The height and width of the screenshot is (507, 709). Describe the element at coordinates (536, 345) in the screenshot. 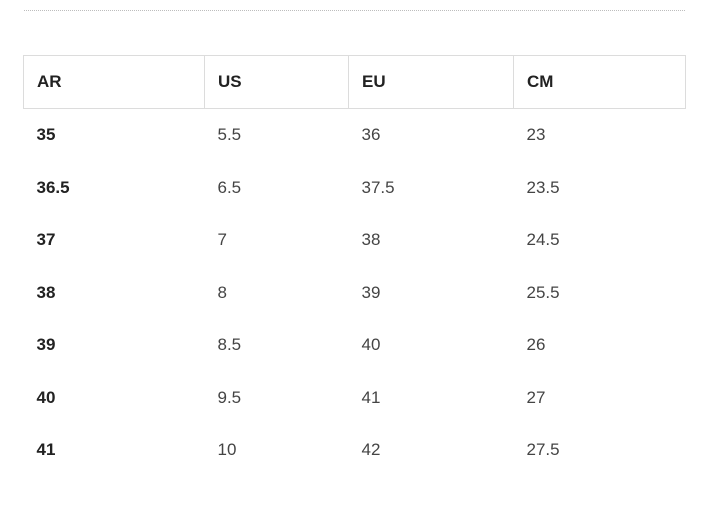

I see `cm-size-cell: 26` at that location.